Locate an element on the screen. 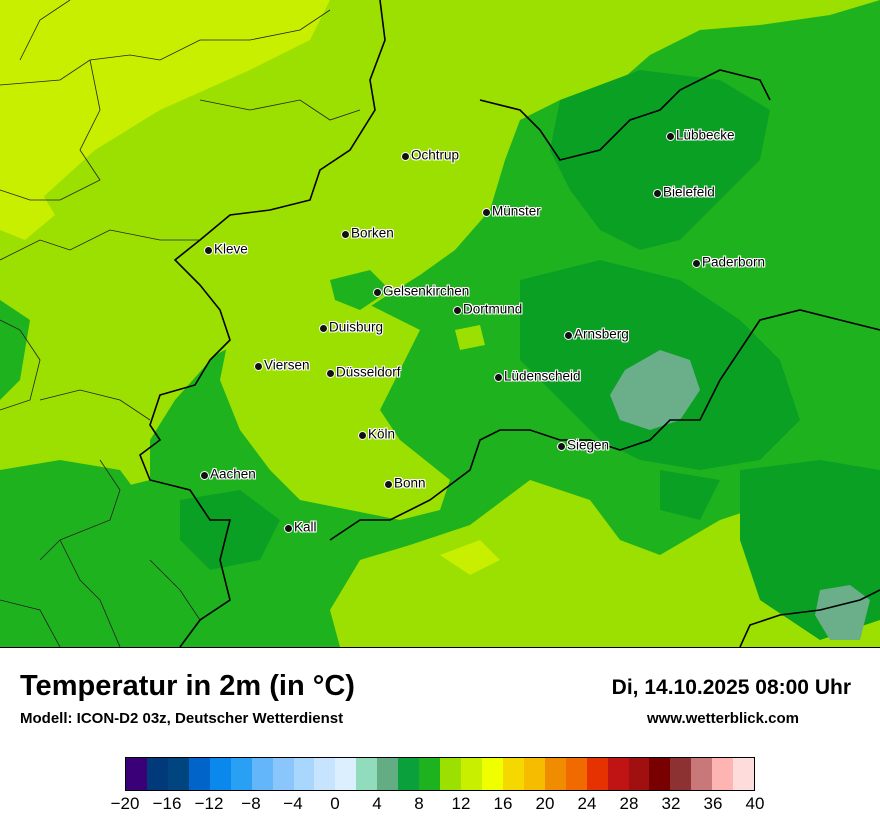 This screenshot has height=830, width=880. legend-tick-label: −4 is located at coordinates (293, 803).